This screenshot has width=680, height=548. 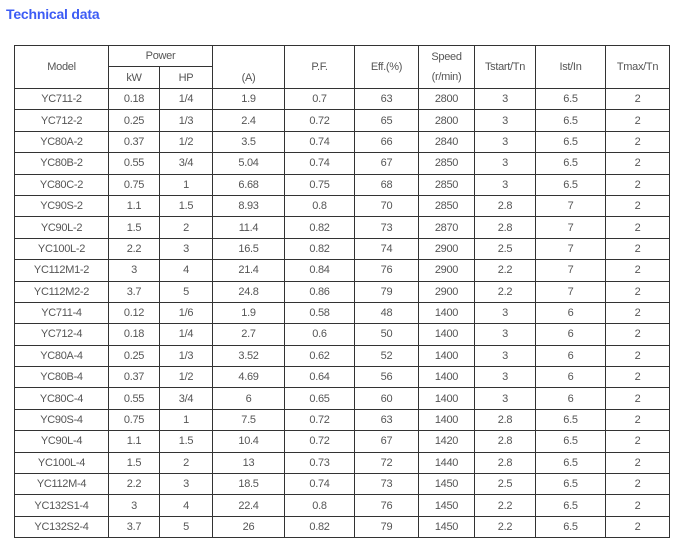 I want to click on table-row: YC80B-2 0.55 3/4 5.04 0.74 67 2850 3 6.5 2, so click(x=342, y=163).